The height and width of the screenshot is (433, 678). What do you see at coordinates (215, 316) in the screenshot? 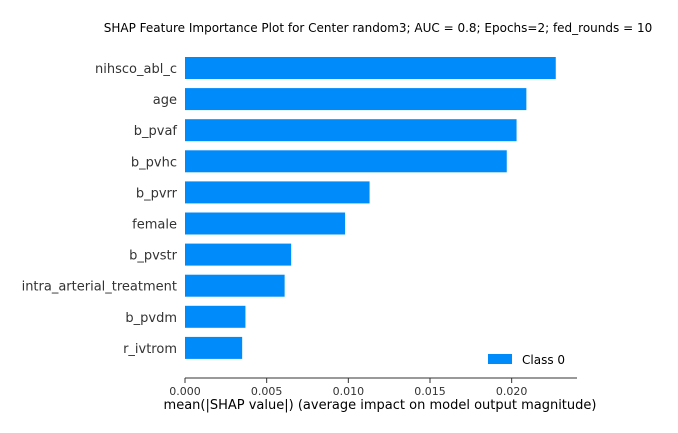
I see `bar-b-pvdm` at bounding box center [215, 316].